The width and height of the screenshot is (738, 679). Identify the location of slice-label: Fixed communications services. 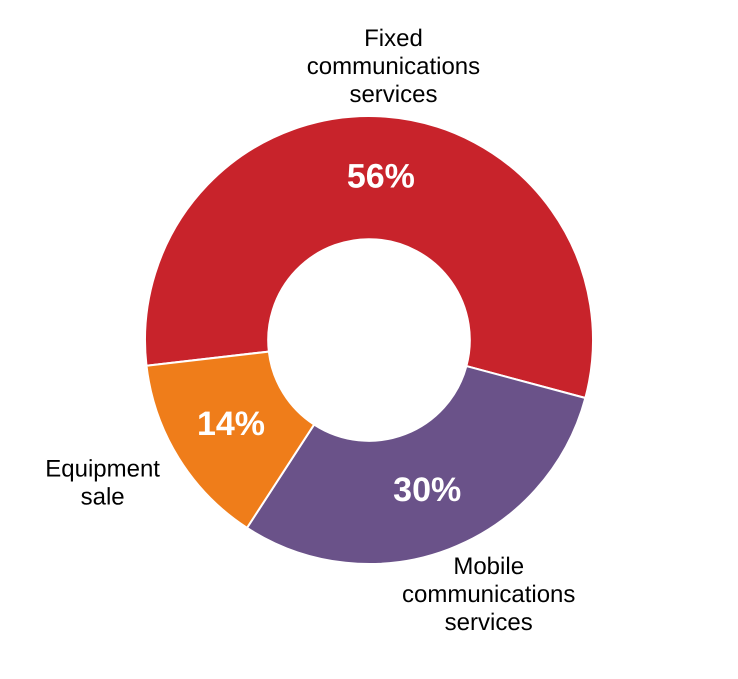
(393, 66).